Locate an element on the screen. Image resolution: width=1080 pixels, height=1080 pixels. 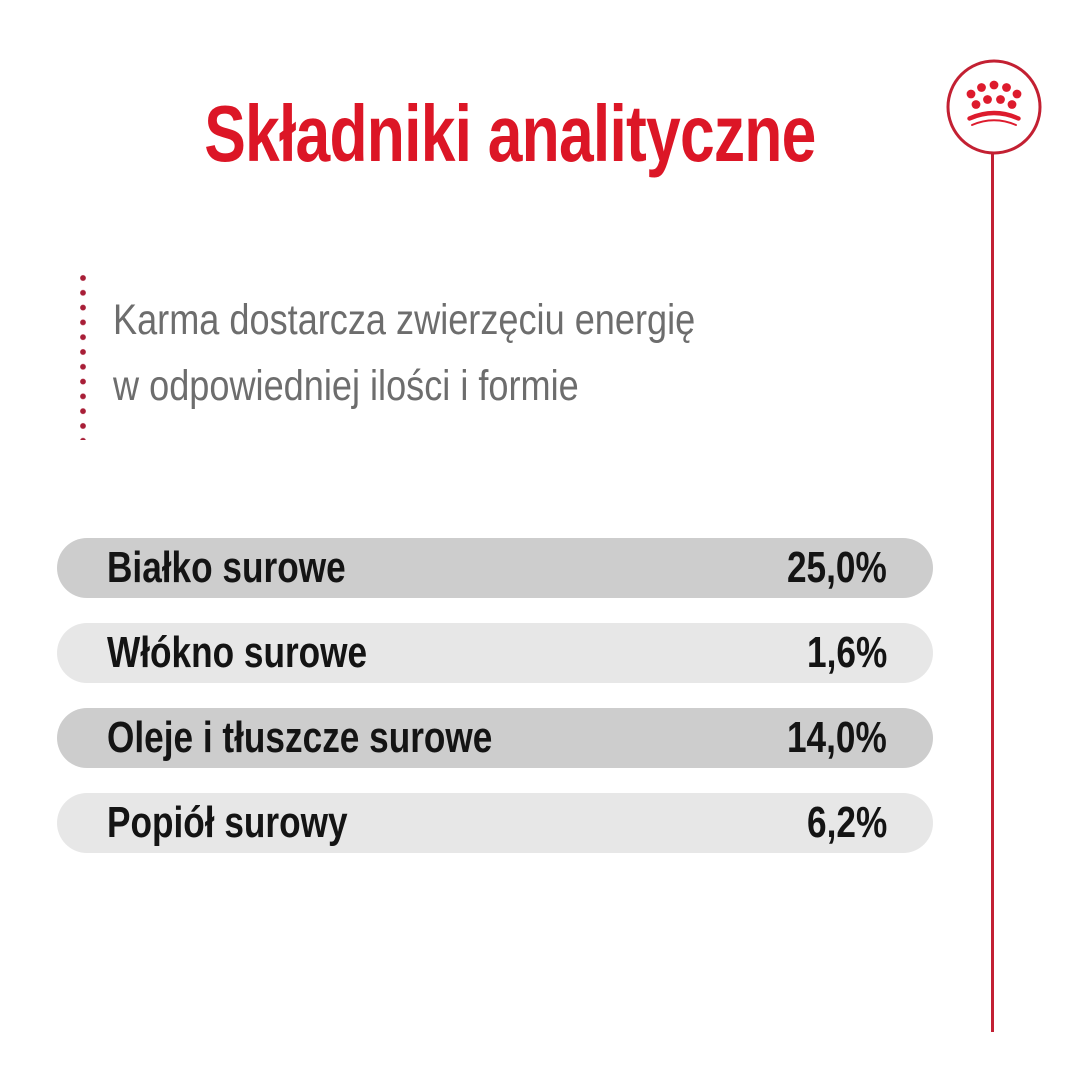
row-value: 14,0% is located at coordinates (837, 737).